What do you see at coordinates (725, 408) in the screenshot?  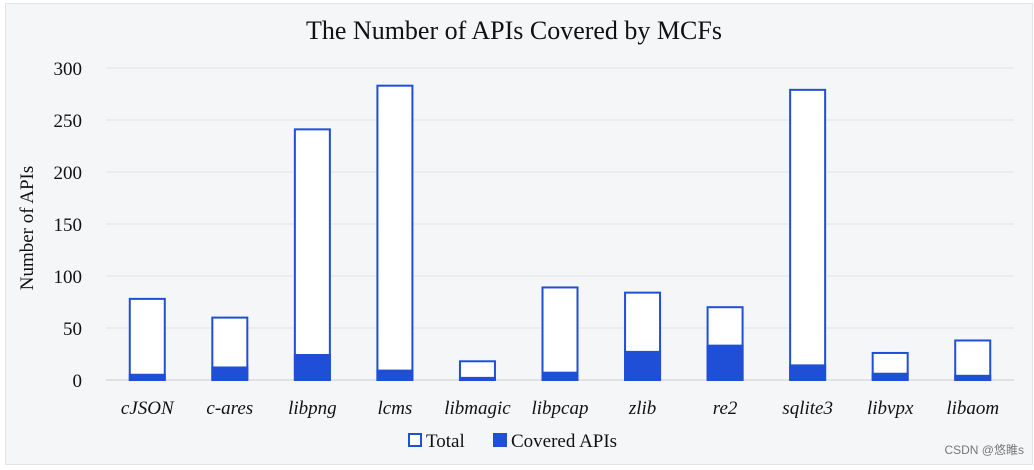 I see `x-tick-label: re2` at bounding box center [725, 408].